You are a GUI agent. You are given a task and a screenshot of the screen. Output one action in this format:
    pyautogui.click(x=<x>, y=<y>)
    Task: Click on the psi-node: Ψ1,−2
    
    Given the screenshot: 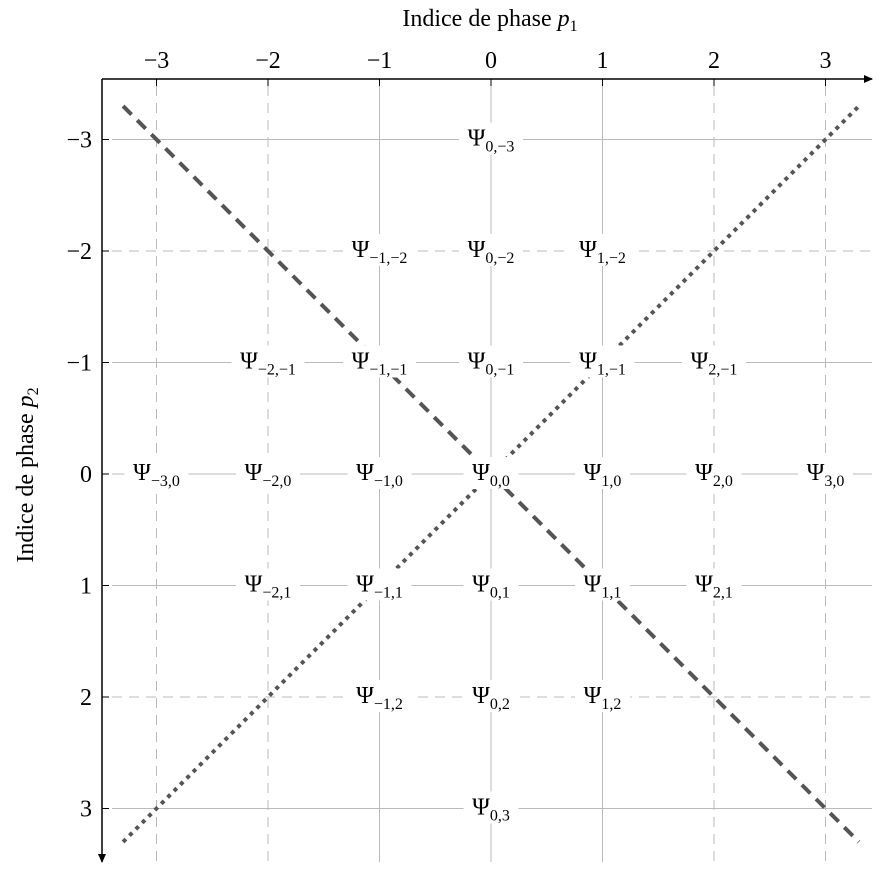 What is the action you would take?
    pyautogui.click(x=602, y=250)
    